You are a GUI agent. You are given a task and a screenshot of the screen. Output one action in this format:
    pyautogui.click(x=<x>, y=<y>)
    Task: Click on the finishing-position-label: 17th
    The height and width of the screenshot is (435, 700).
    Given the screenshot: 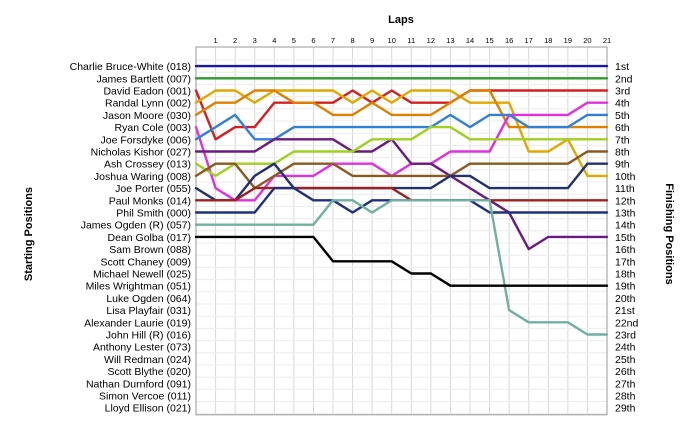 What is the action you would take?
    pyautogui.click(x=625, y=262)
    